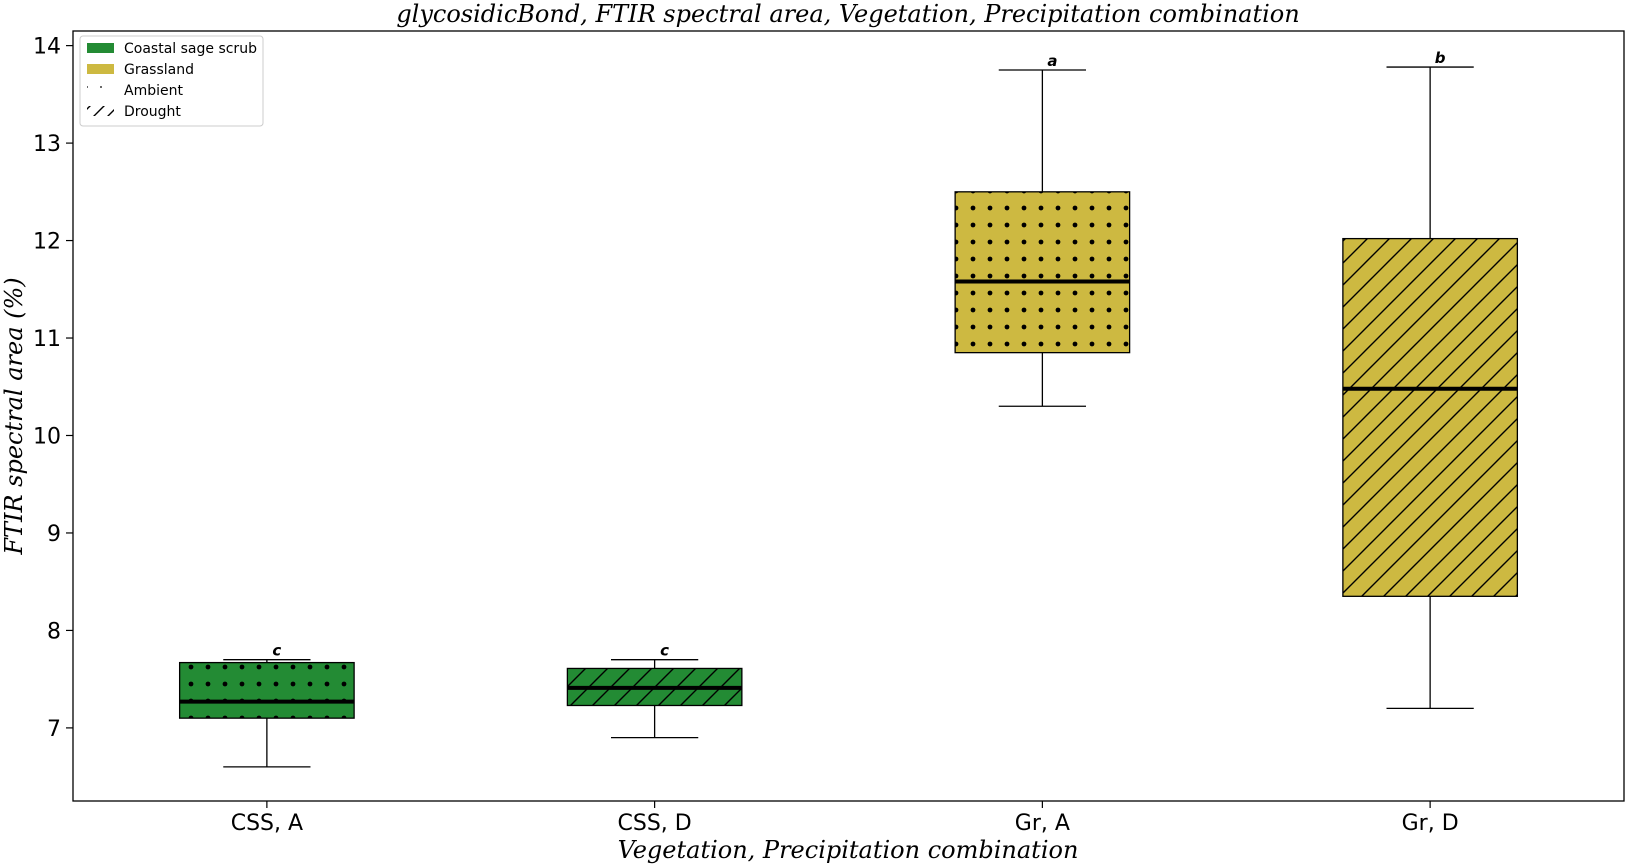 The height and width of the screenshot is (866, 1627). I want to click on y-tick-label: 12, so click(47, 242).